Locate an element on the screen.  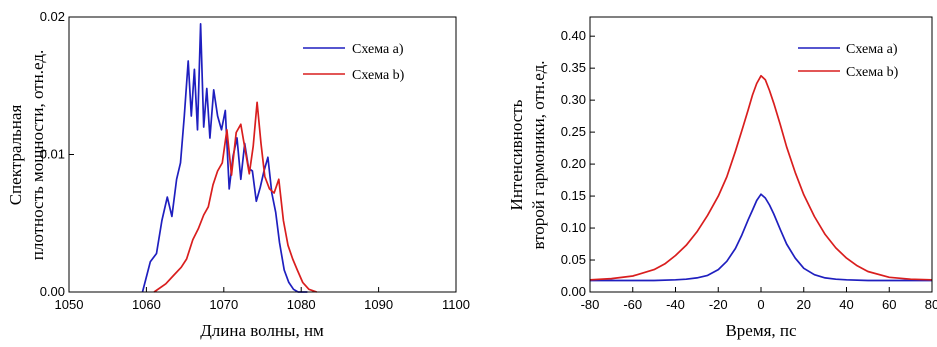
chart-left-series is located at coordinates (229, 158).